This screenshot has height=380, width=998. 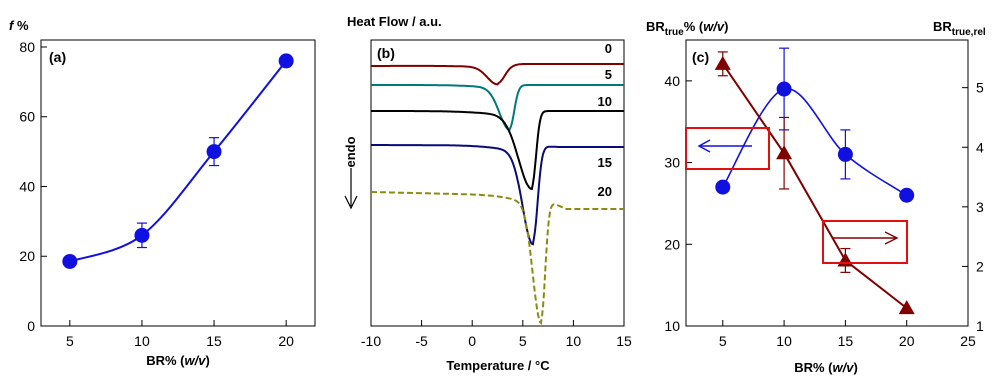 I want to click on a-y-tick-label: 80, so click(x=27, y=47).